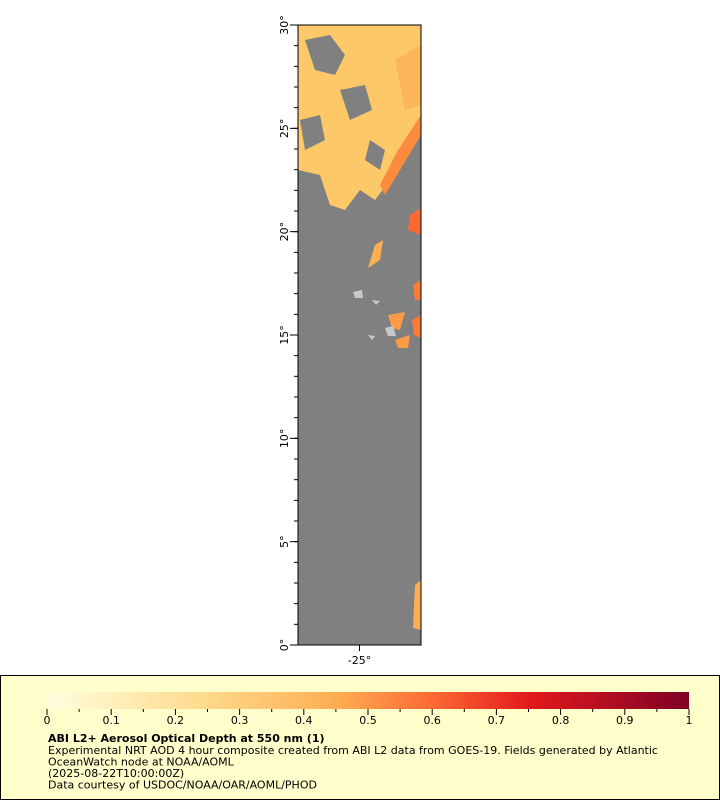  Describe the element at coordinates (284, 25) in the screenshot. I see `y-tick-label: 30°` at that location.